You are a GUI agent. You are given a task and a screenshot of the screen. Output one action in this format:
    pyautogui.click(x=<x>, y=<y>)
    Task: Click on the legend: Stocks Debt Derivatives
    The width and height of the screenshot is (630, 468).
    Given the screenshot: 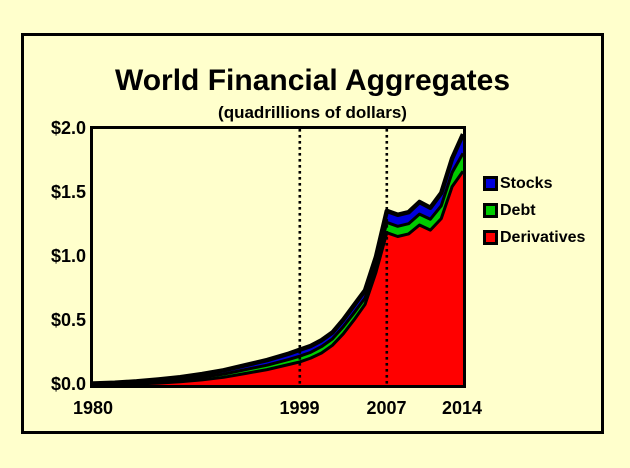 What is the action you would take?
    pyautogui.click(x=534, y=210)
    